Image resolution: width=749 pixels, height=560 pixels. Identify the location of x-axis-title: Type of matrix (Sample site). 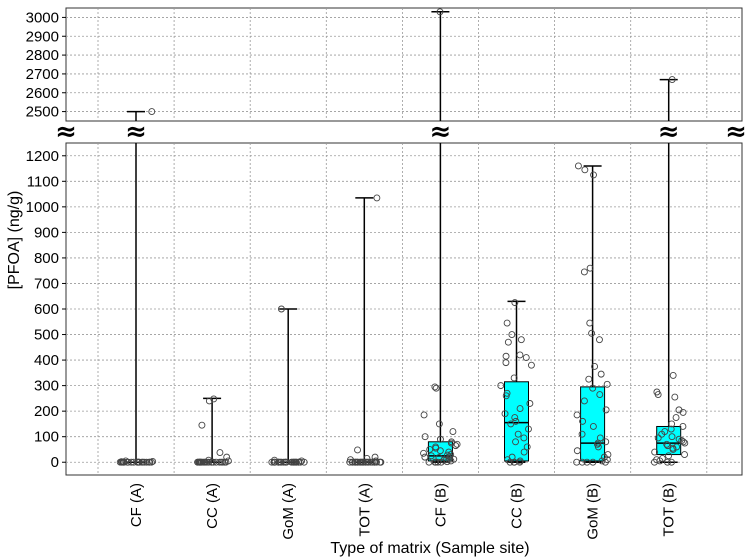
(429, 548).